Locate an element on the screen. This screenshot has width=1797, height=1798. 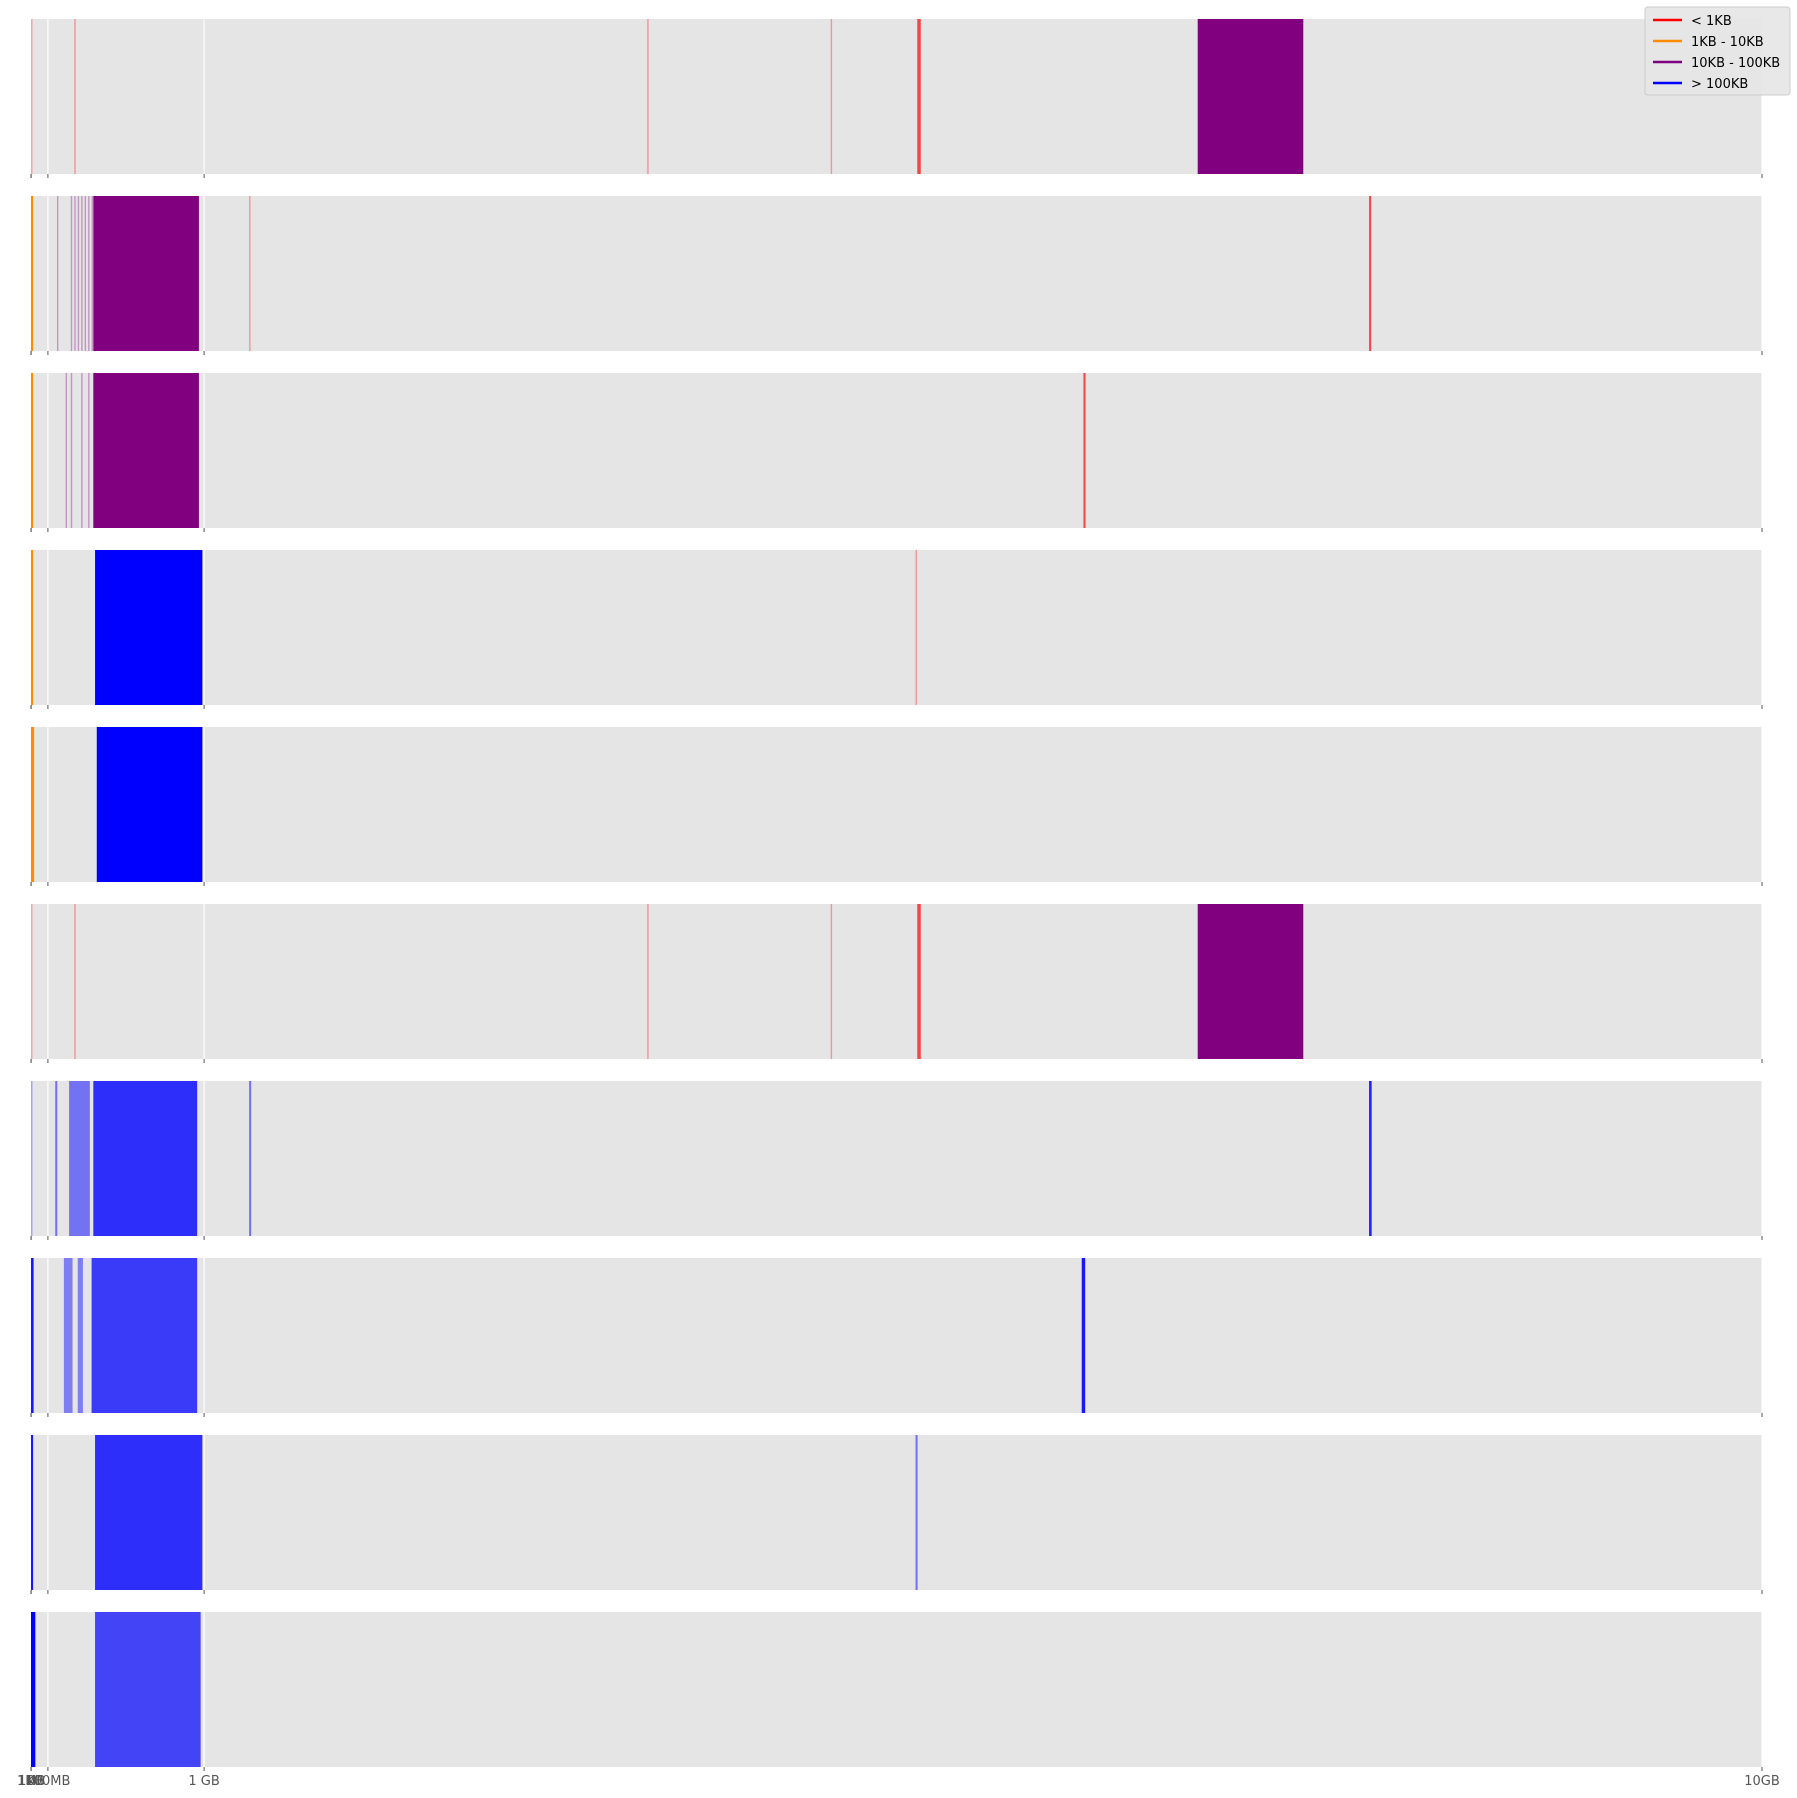
x-tick-label: 1KB is located at coordinates (31, 1781).